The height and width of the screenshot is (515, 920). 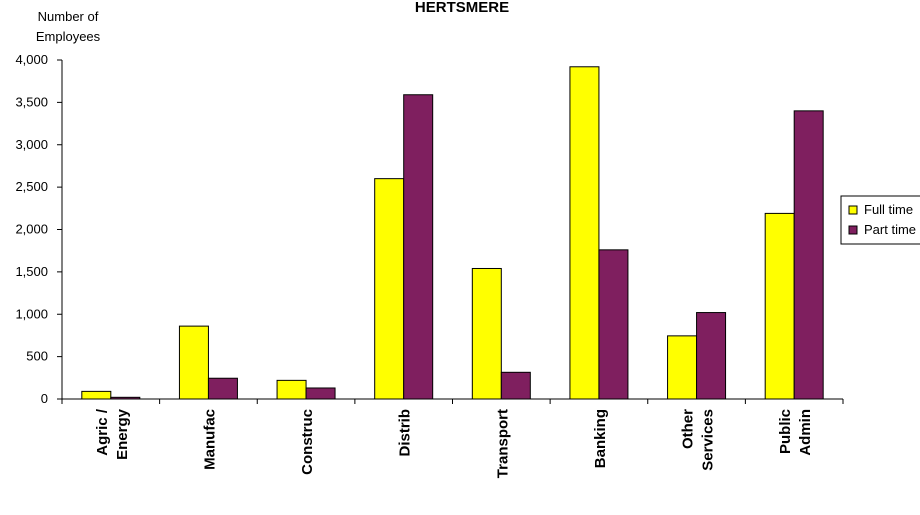 I want to click on y-tick-label: 1,000, so click(x=31, y=313).